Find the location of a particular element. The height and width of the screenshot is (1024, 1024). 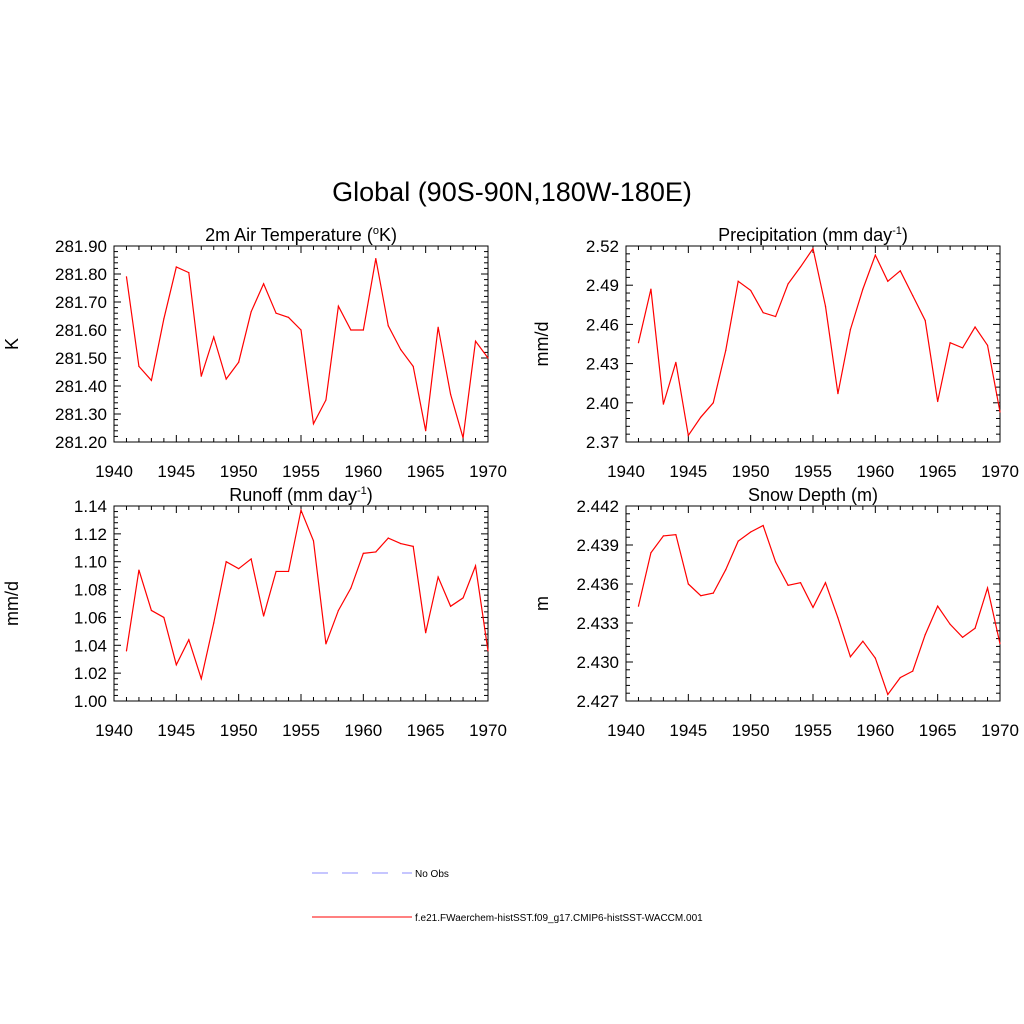

x-tick-label: 1970 is located at coordinates (488, 471).